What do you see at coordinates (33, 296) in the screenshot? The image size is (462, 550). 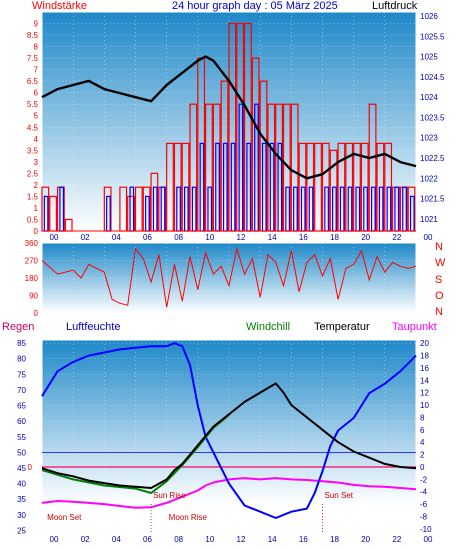 I see `y-left-tick-label: 90` at bounding box center [33, 296].